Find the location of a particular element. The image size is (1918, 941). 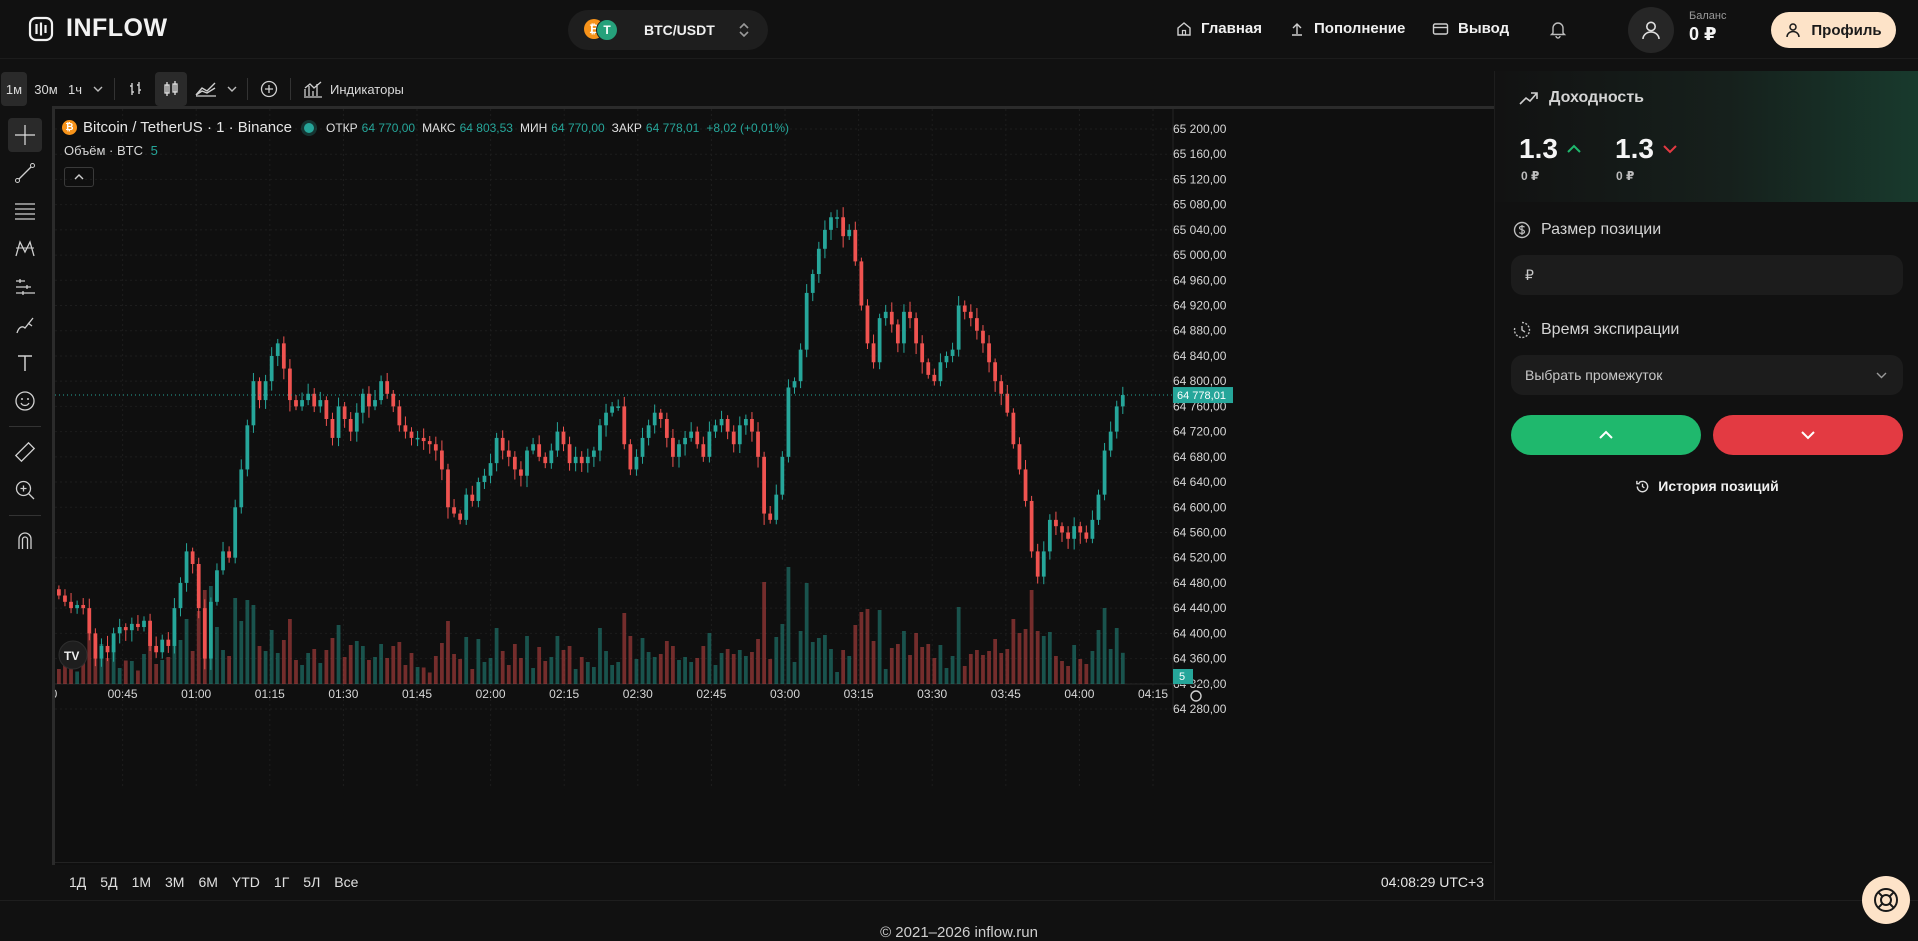

range-5d: 5Д is located at coordinates (109, 882).